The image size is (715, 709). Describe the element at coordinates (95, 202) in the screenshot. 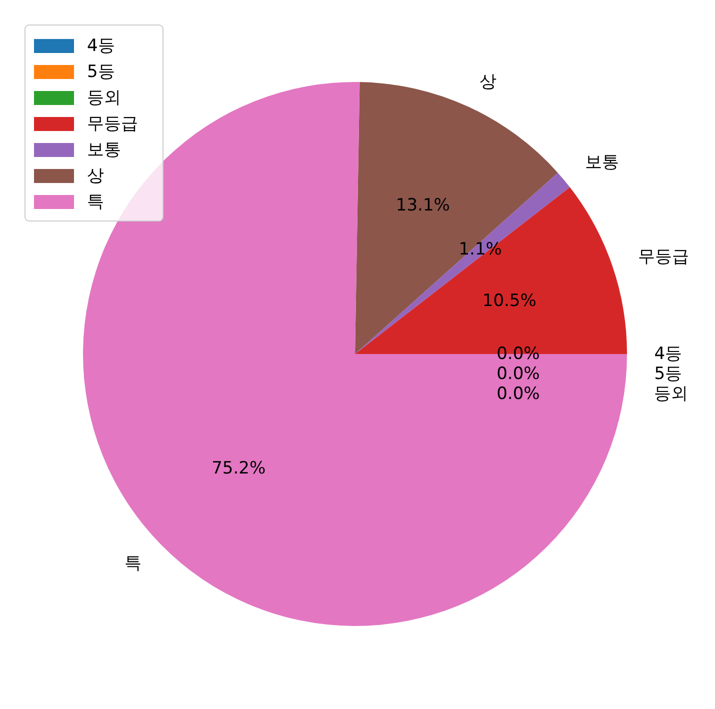

I see `legend-label: 특` at that location.